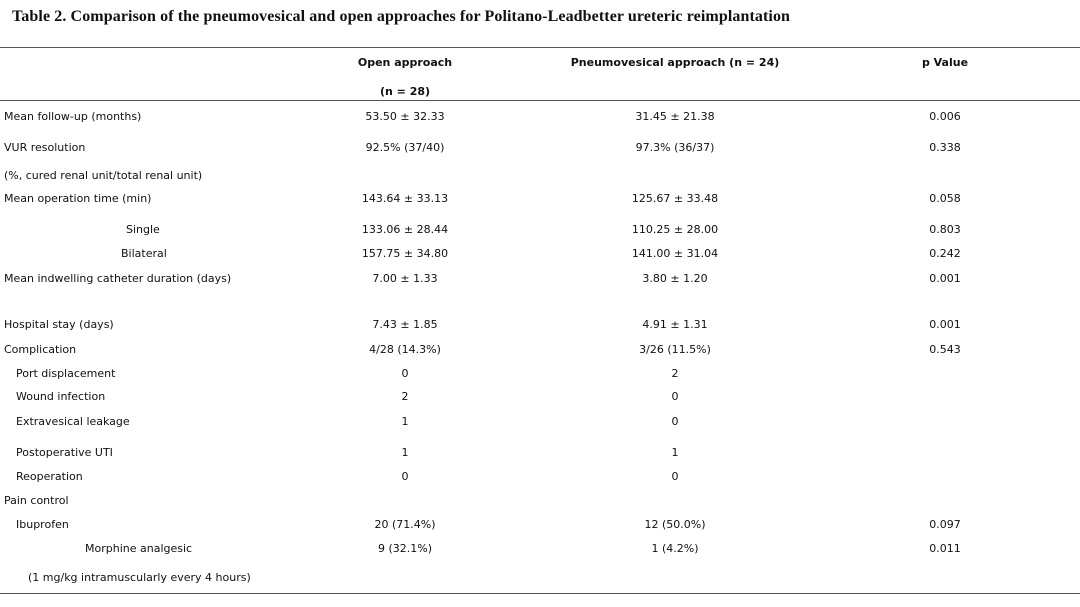 This screenshot has width=1080, height=607. I want to click on row-p-value: 0.097, so click(945, 524).